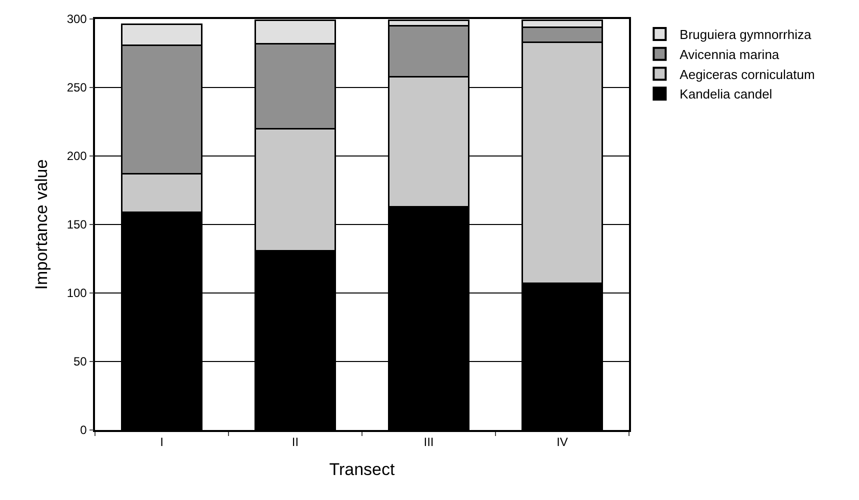 Image resolution: width=859 pixels, height=500 pixels. Describe the element at coordinates (162, 442) in the screenshot. I see `x-tick-label: I` at that location.